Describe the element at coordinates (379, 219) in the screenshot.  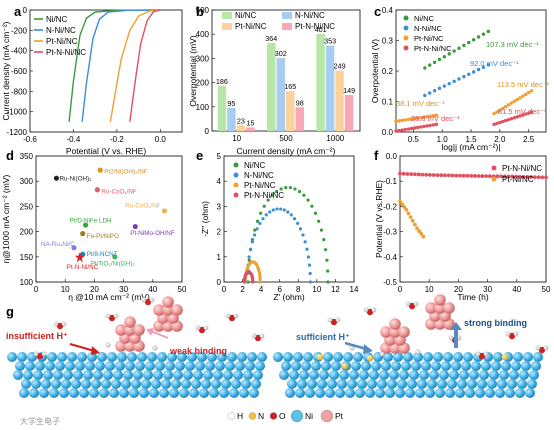
I see `panel-f-ylabel: Potential (V vs.RHE)` at that location.